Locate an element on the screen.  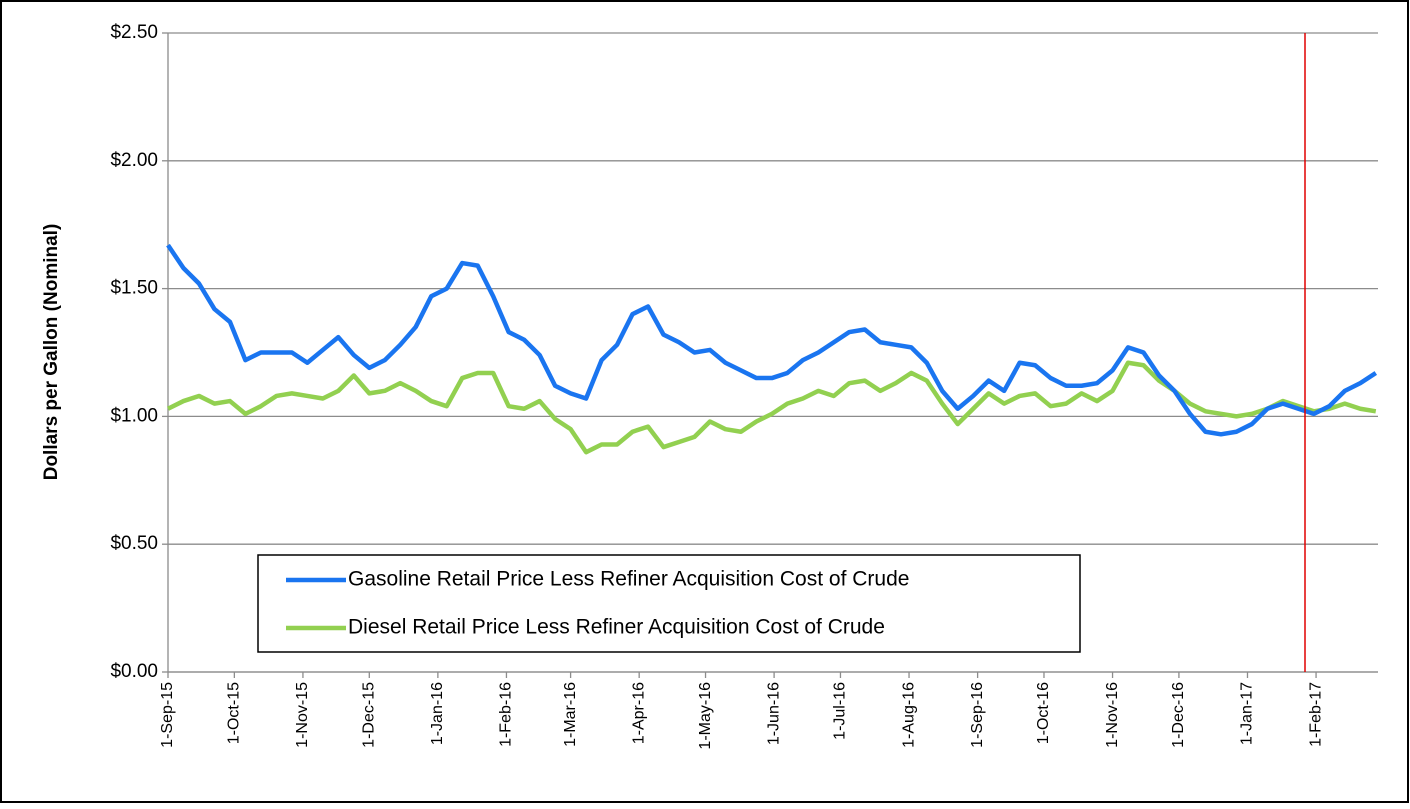
y-tick-label: $1.50 is located at coordinates (134, 288).